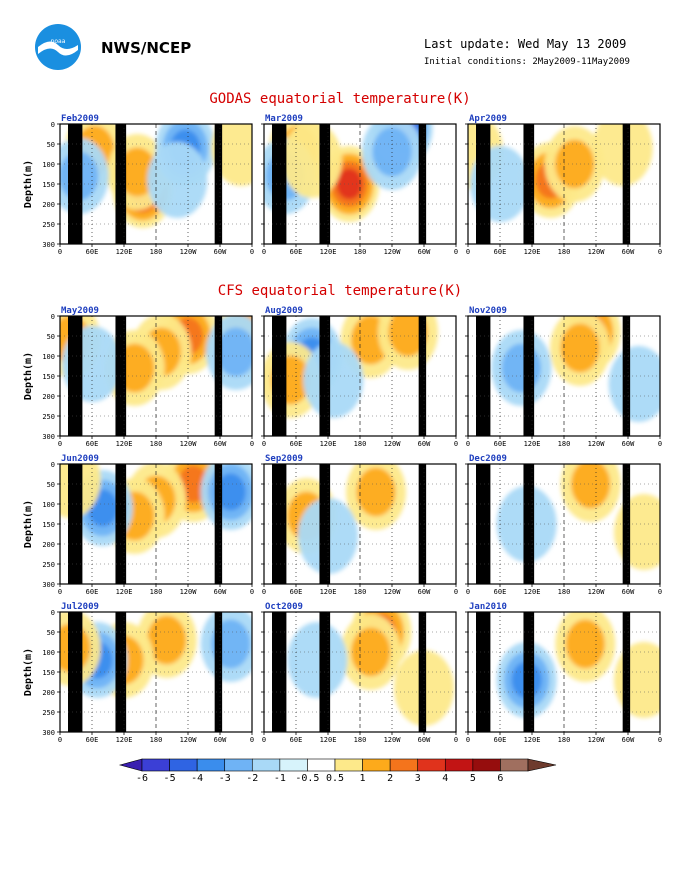 The height and width of the screenshot is (880, 680). I want to click on panel-label: Mar2009, so click(284, 119).